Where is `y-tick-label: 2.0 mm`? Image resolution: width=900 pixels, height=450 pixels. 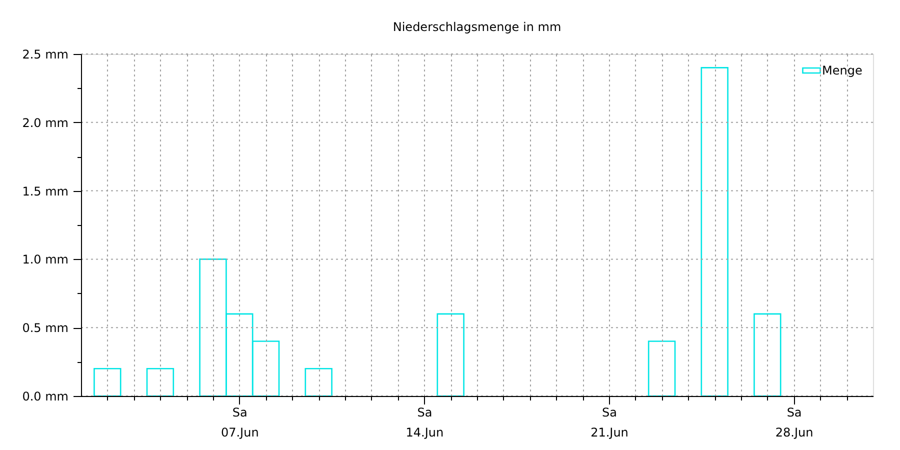
y-tick-label: 2.0 mm is located at coordinates (45, 123).